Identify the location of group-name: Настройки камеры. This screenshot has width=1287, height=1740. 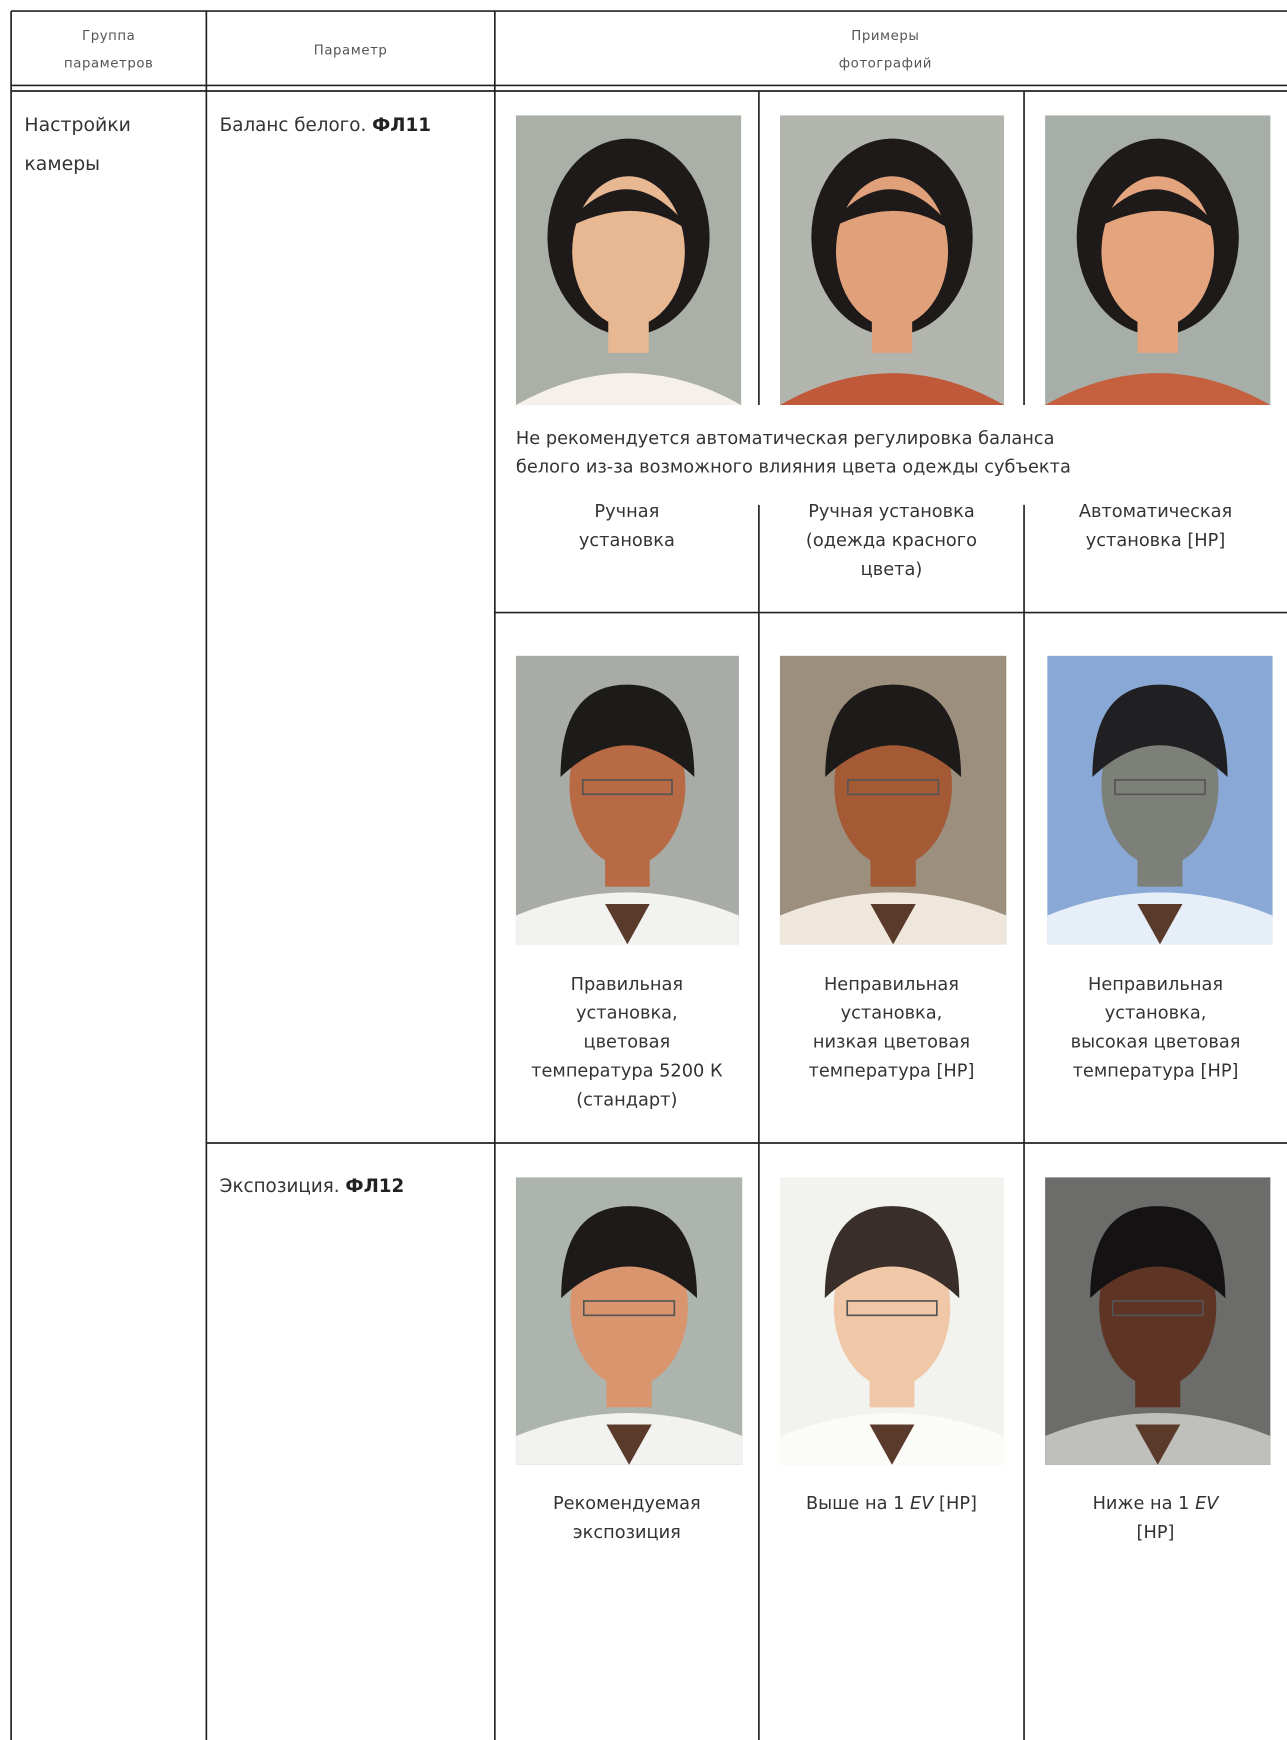
(77, 145).